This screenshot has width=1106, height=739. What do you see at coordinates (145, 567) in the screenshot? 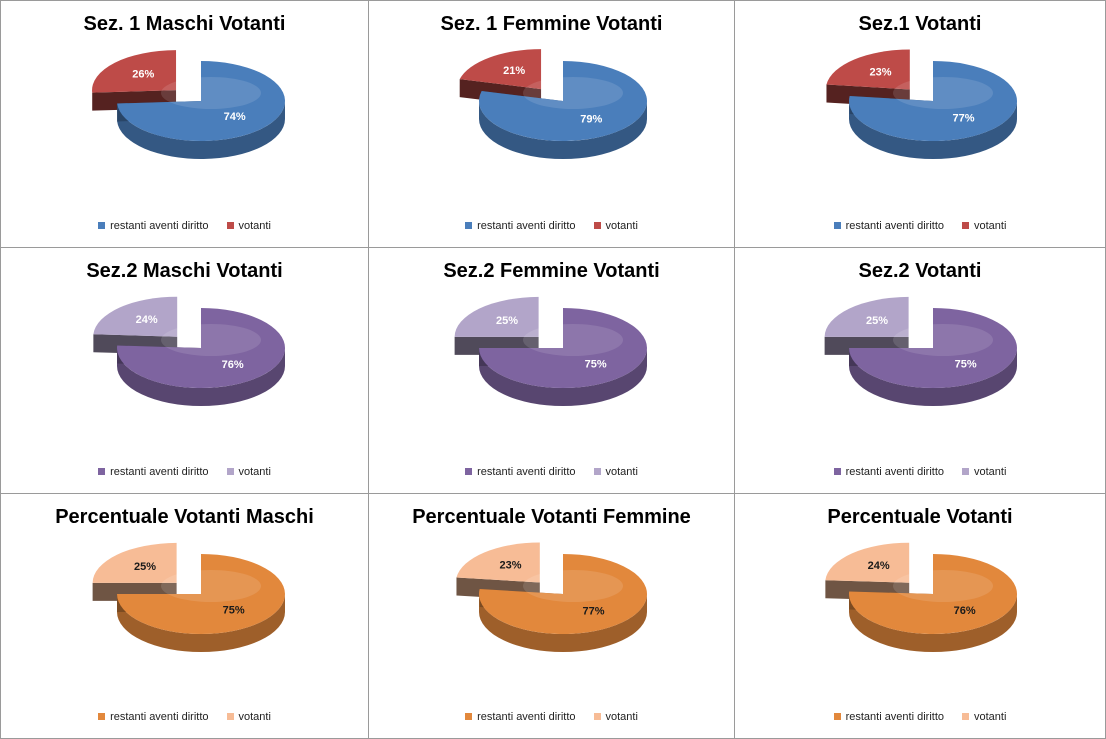
I see `data-label-votanti: 25%` at bounding box center [145, 567].